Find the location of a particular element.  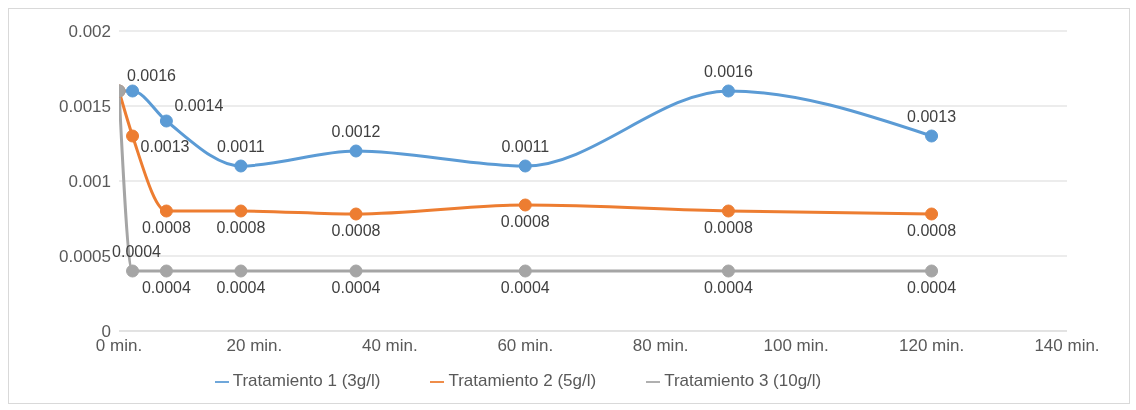

y-tick-label: 0.001 is located at coordinates (89, 182).